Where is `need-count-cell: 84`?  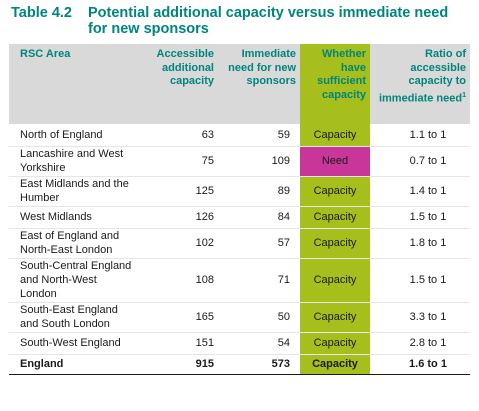 need-count-cell: 84 is located at coordinates (260, 217).